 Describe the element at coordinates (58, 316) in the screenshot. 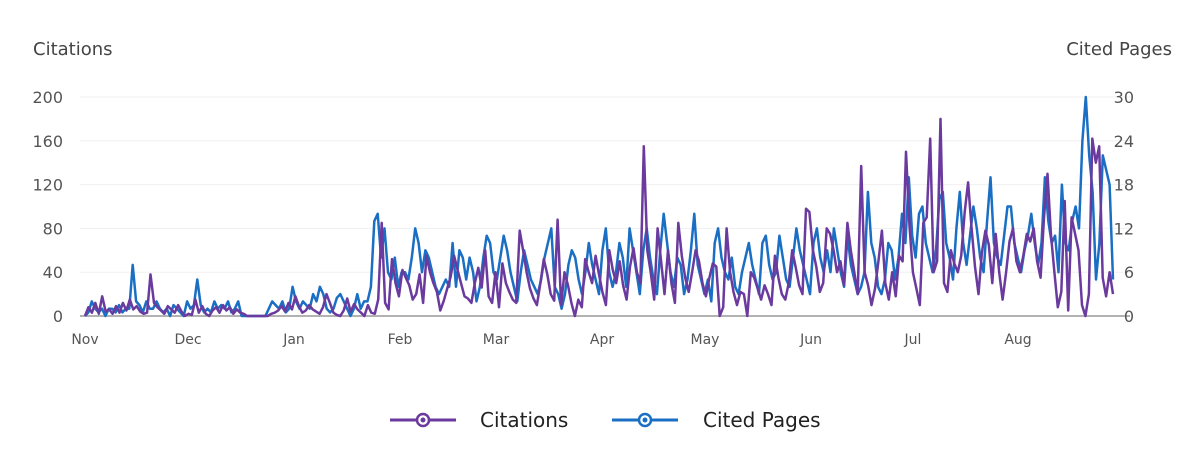

I see `left-tick-label: 0` at that location.